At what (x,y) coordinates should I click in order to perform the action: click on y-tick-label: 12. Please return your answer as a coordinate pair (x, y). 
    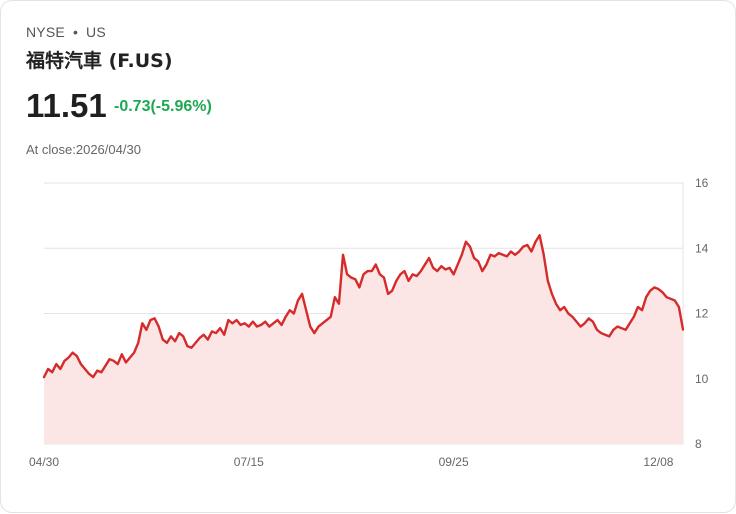
    Looking at the image, I should click on (702, 314).